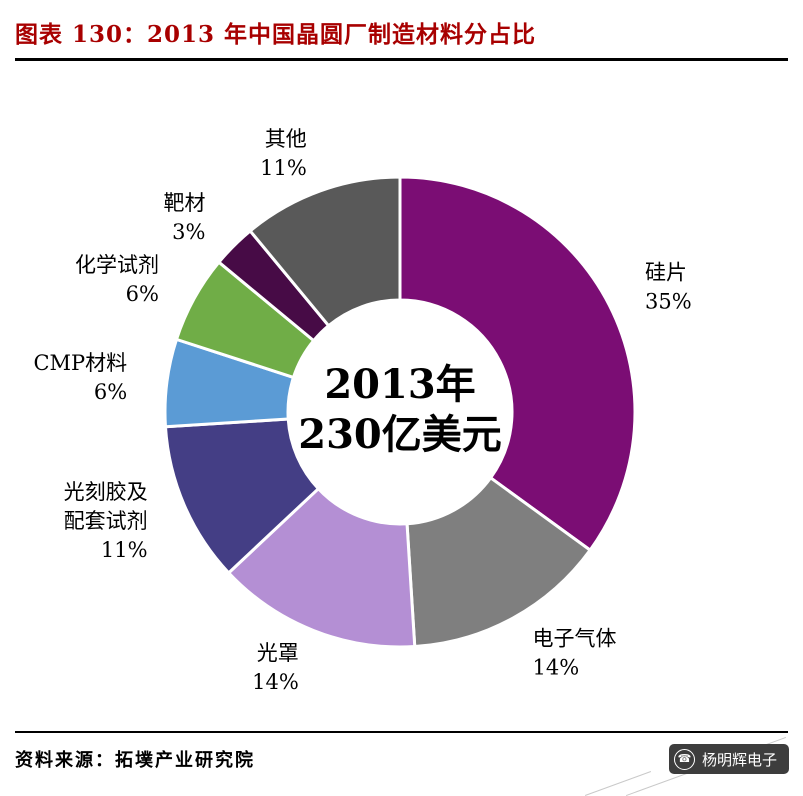 This screenshot has height=796, width=803. I want to click on phone-icon: ☎, so click(684, 759).